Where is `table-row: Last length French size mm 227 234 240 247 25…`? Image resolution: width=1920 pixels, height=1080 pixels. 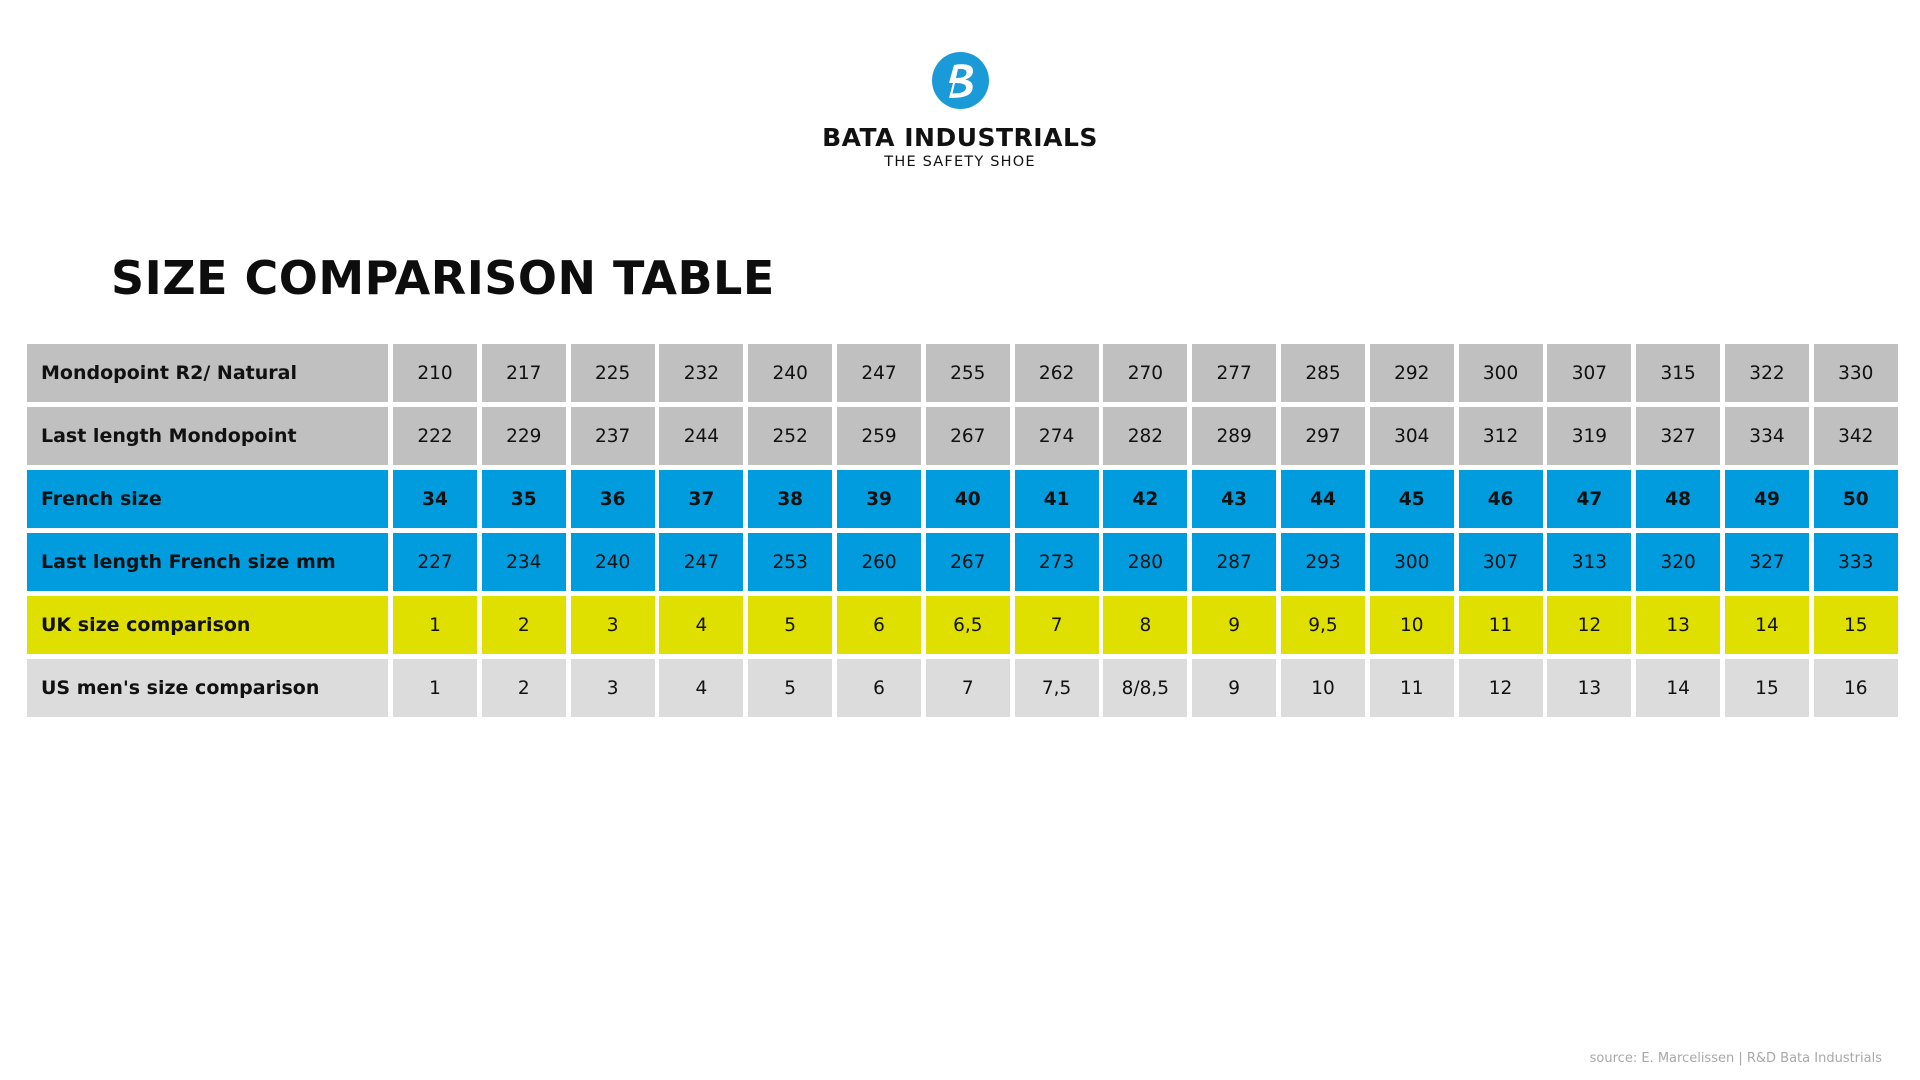 table-row: Last length French size mm 227 234 240 247 25… is located at coordinates (962, 562).